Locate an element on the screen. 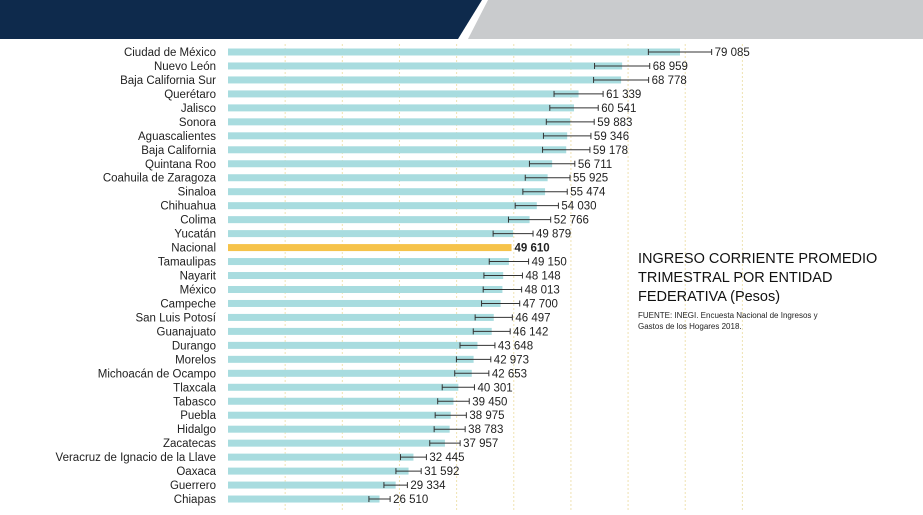  bar-tamaulipas is located at coordinates (368, 262).